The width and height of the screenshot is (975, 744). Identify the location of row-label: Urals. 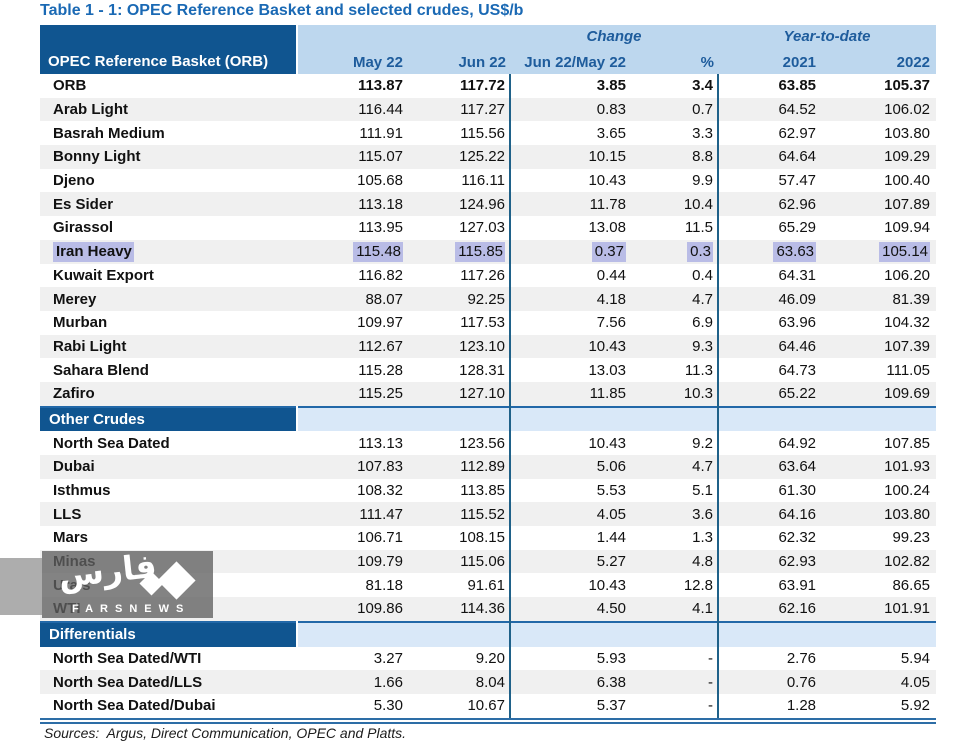
(72, 585).